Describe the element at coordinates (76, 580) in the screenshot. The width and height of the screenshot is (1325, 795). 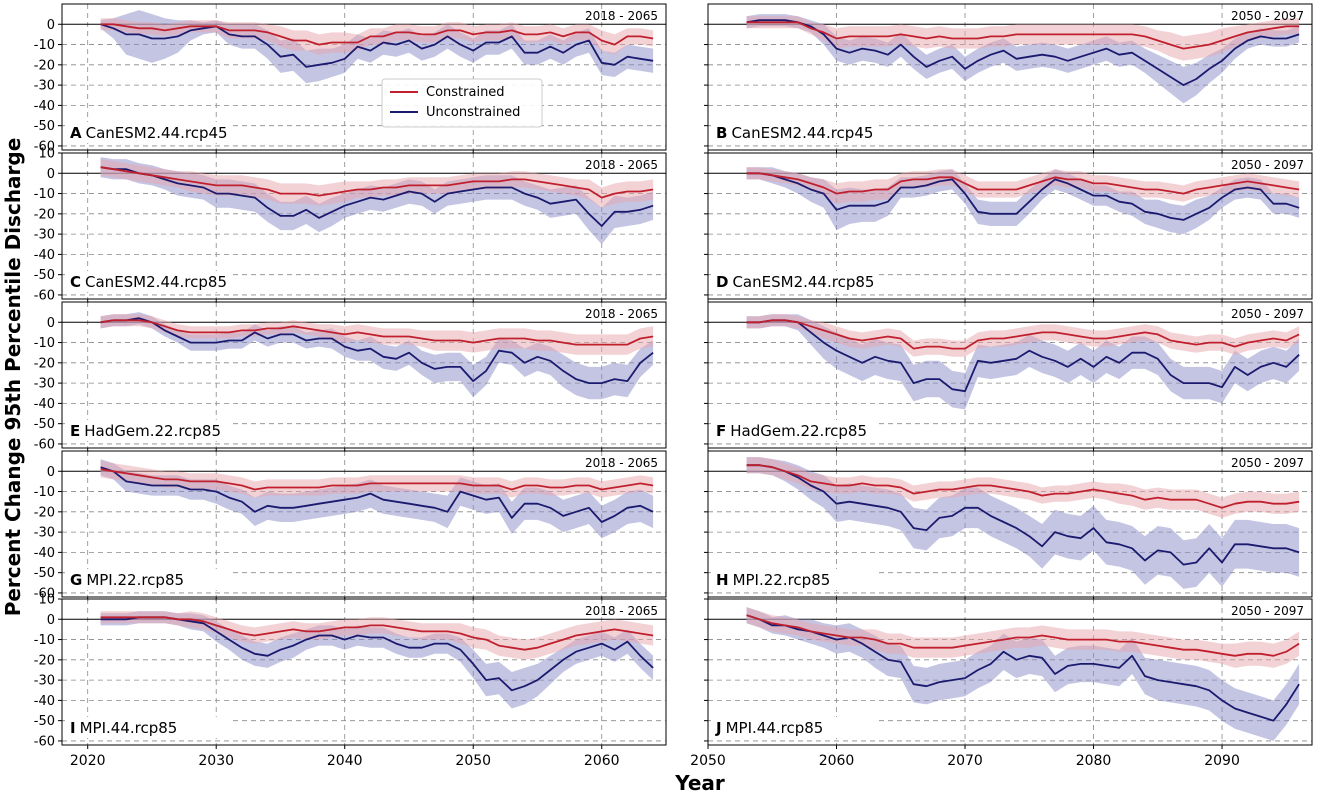
I see `panel-letter: G` at that location.